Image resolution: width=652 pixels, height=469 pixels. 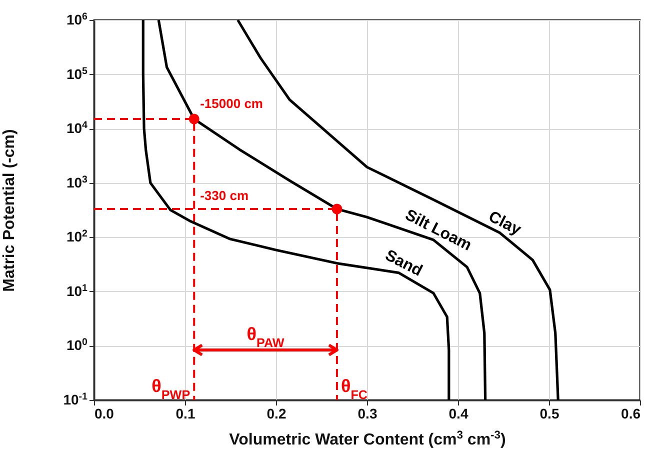 I want to click on y-axis-title: Matric Potential (-cm), so click(x=9, y=210).